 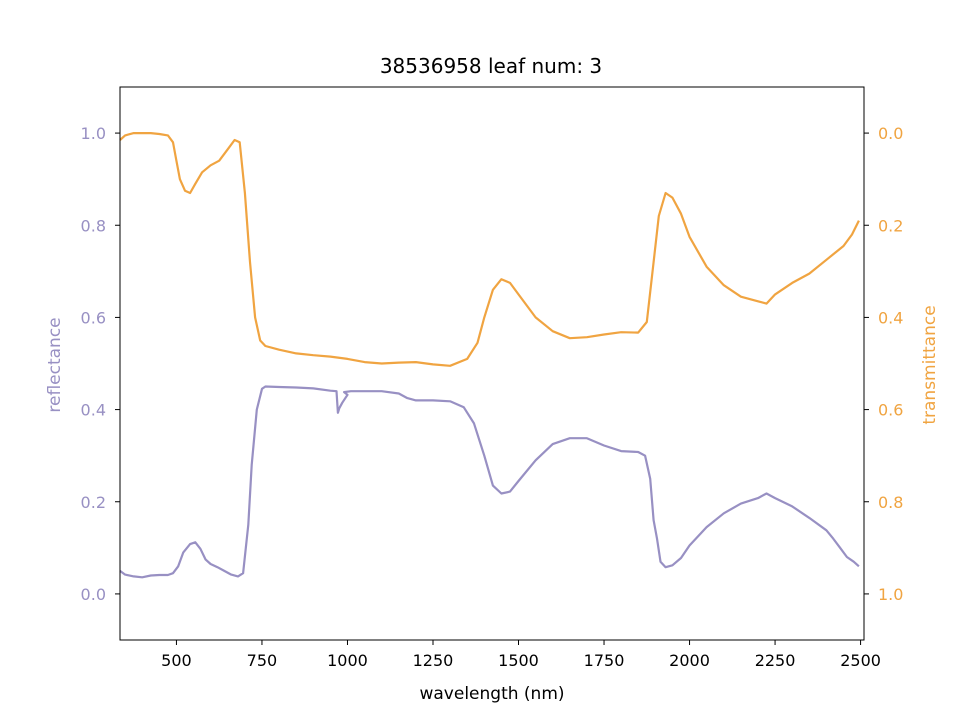 I want to click on y-left-tick-label: 0.8, so click(x=93, y=225).